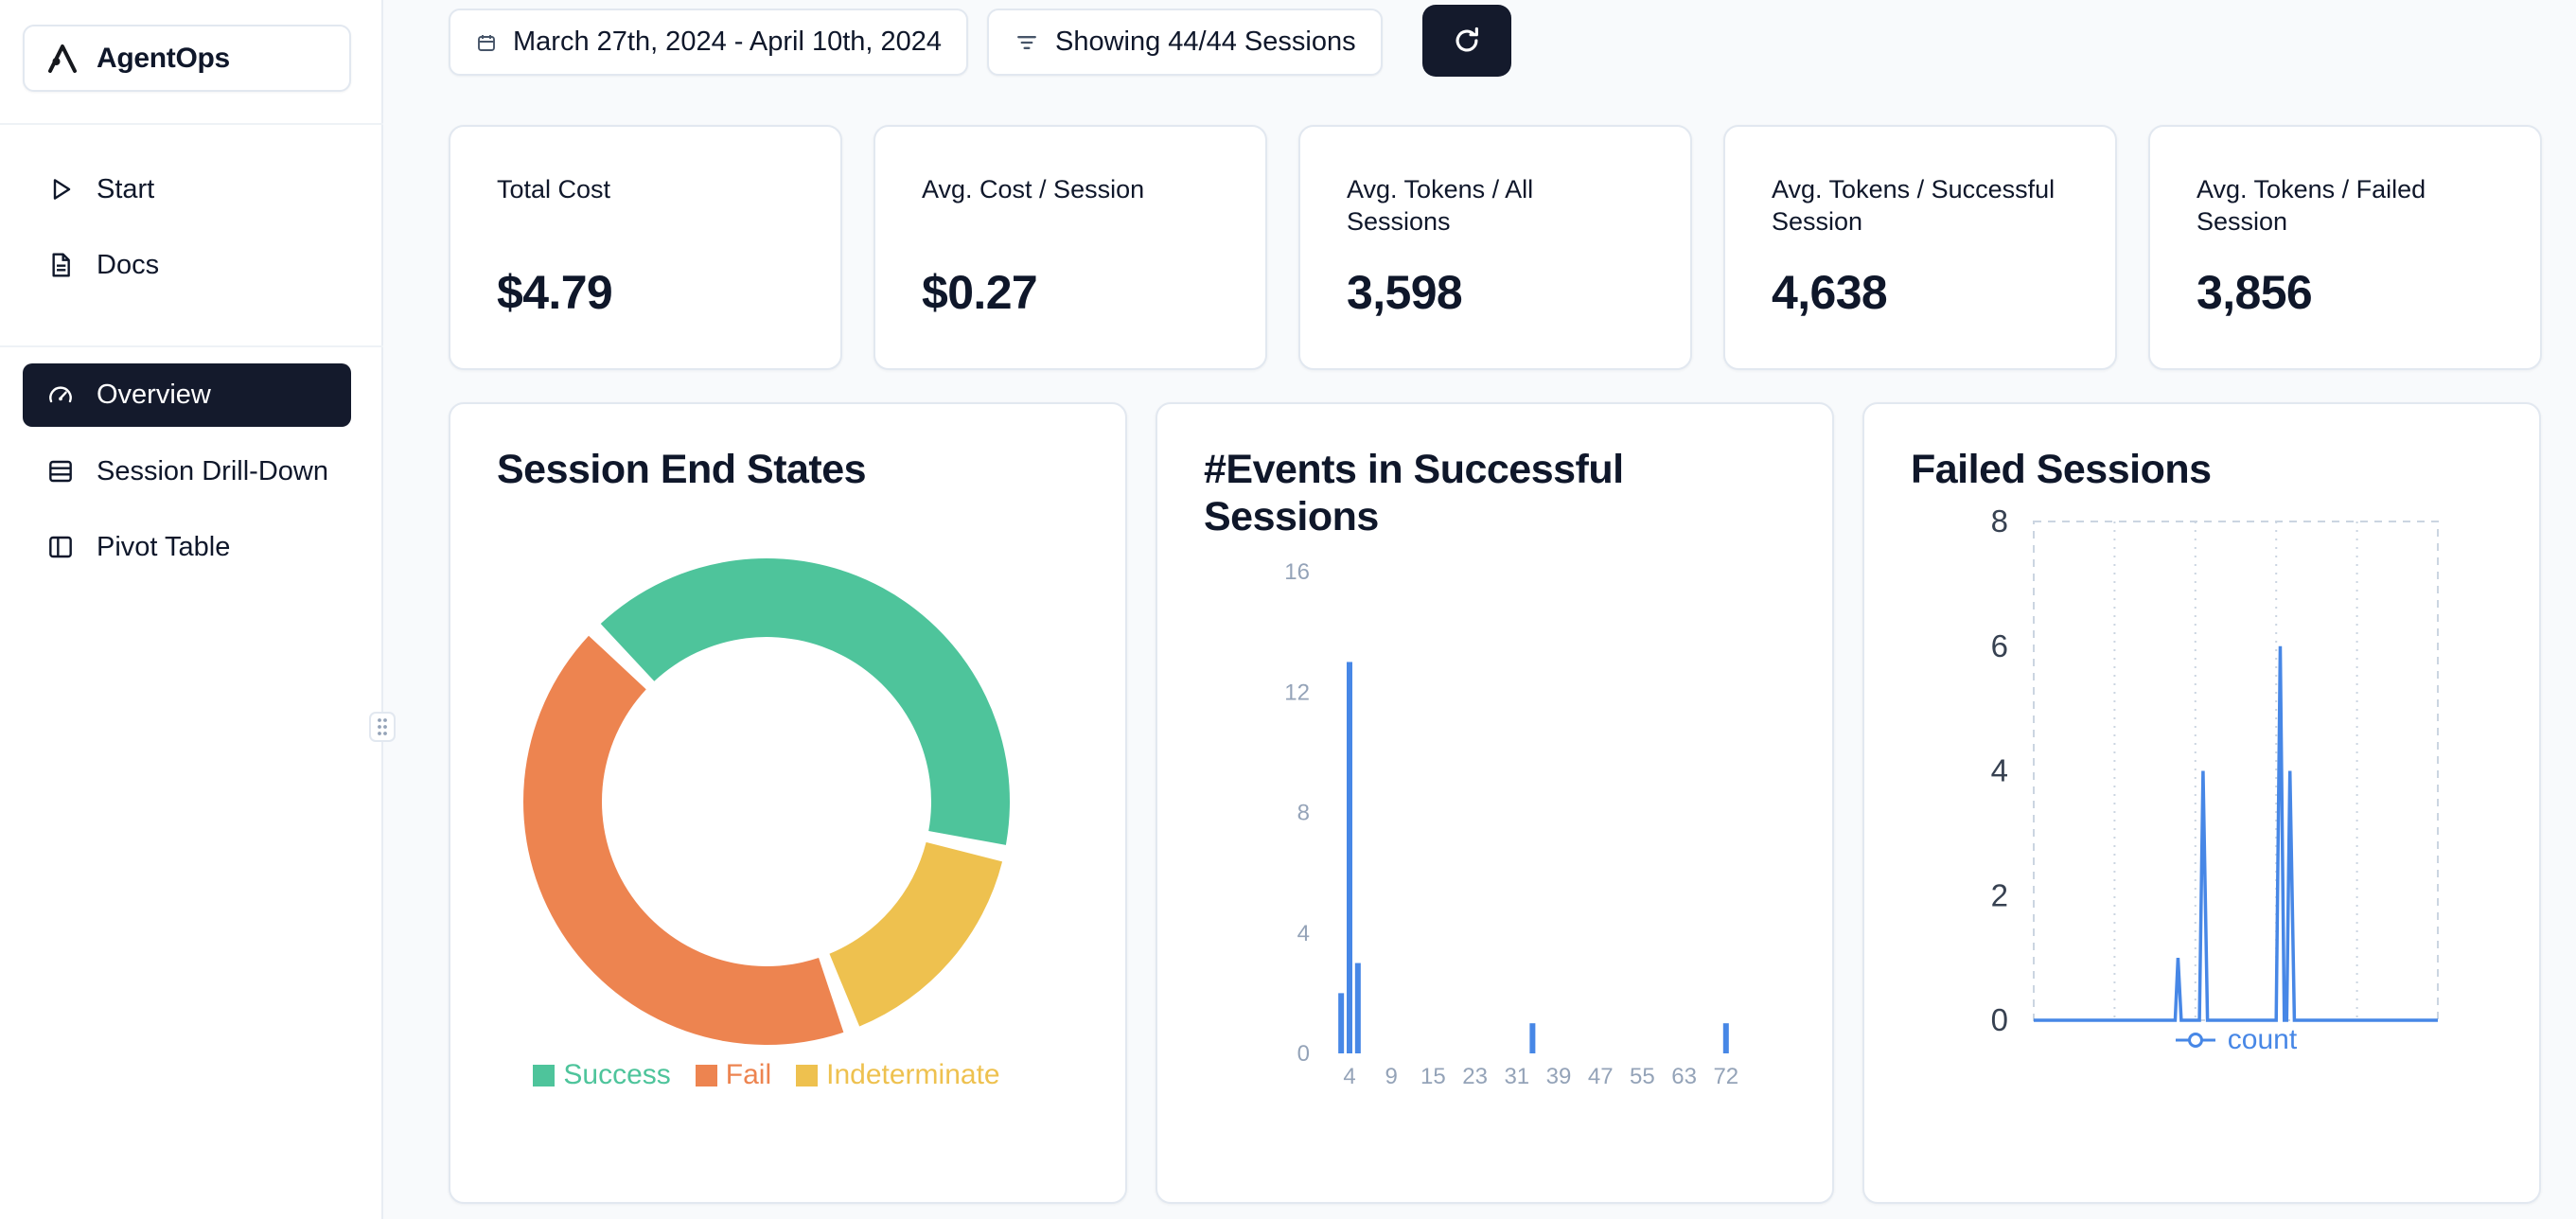 The height and width of the screenshot is (1219, 2576). I want to click on sidebar-item-start: Start, so click(187, 189).